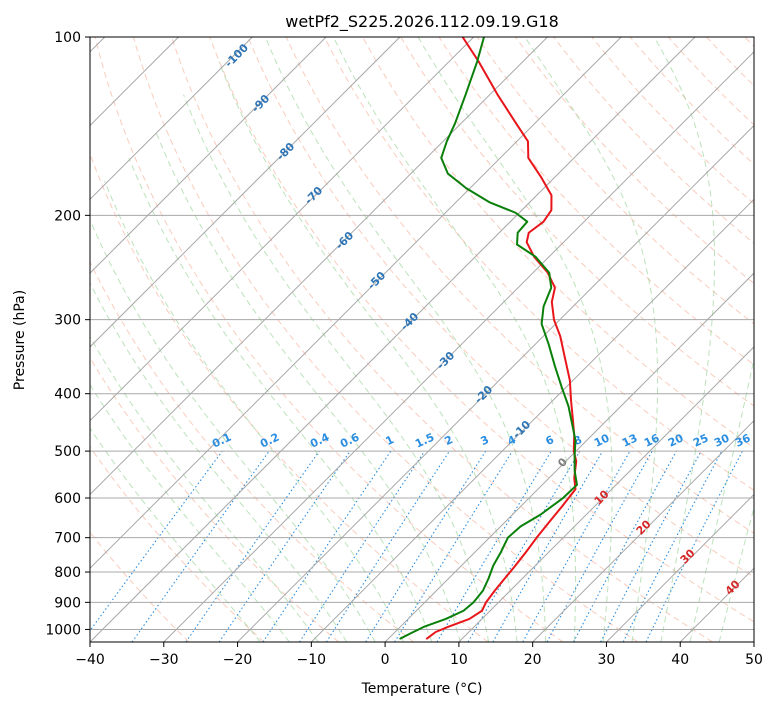 The image size is (775, 708). Describe the element at coordinates (629, 440) in the screenshot. I see `mixing-ratio-label: 13` at that location.